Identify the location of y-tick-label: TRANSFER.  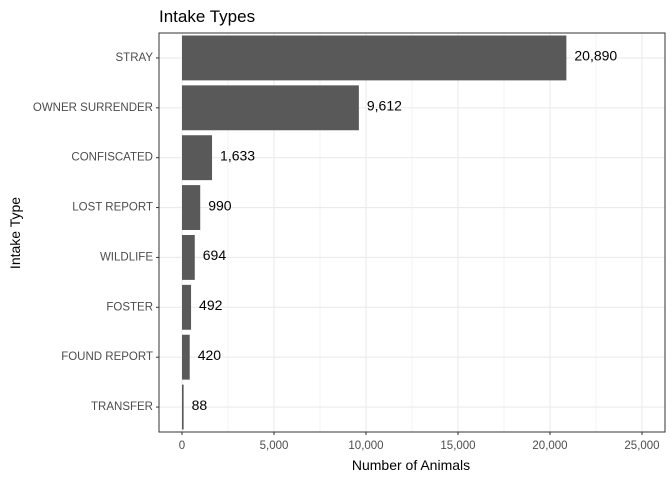
(122, 407).